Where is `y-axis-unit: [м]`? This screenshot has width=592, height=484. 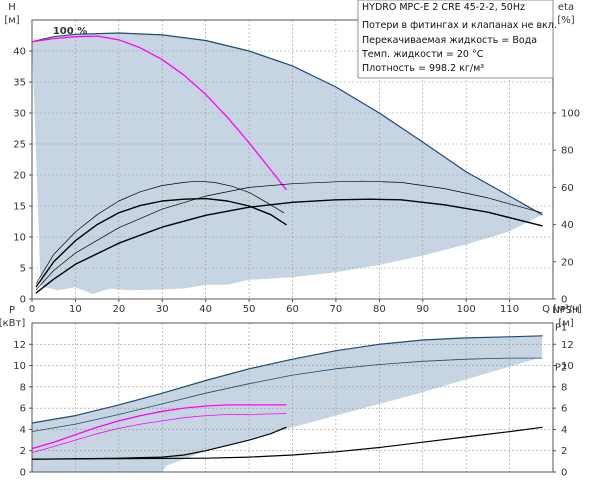
y-axis-unit: [м] is located at coordinates (11, 20).